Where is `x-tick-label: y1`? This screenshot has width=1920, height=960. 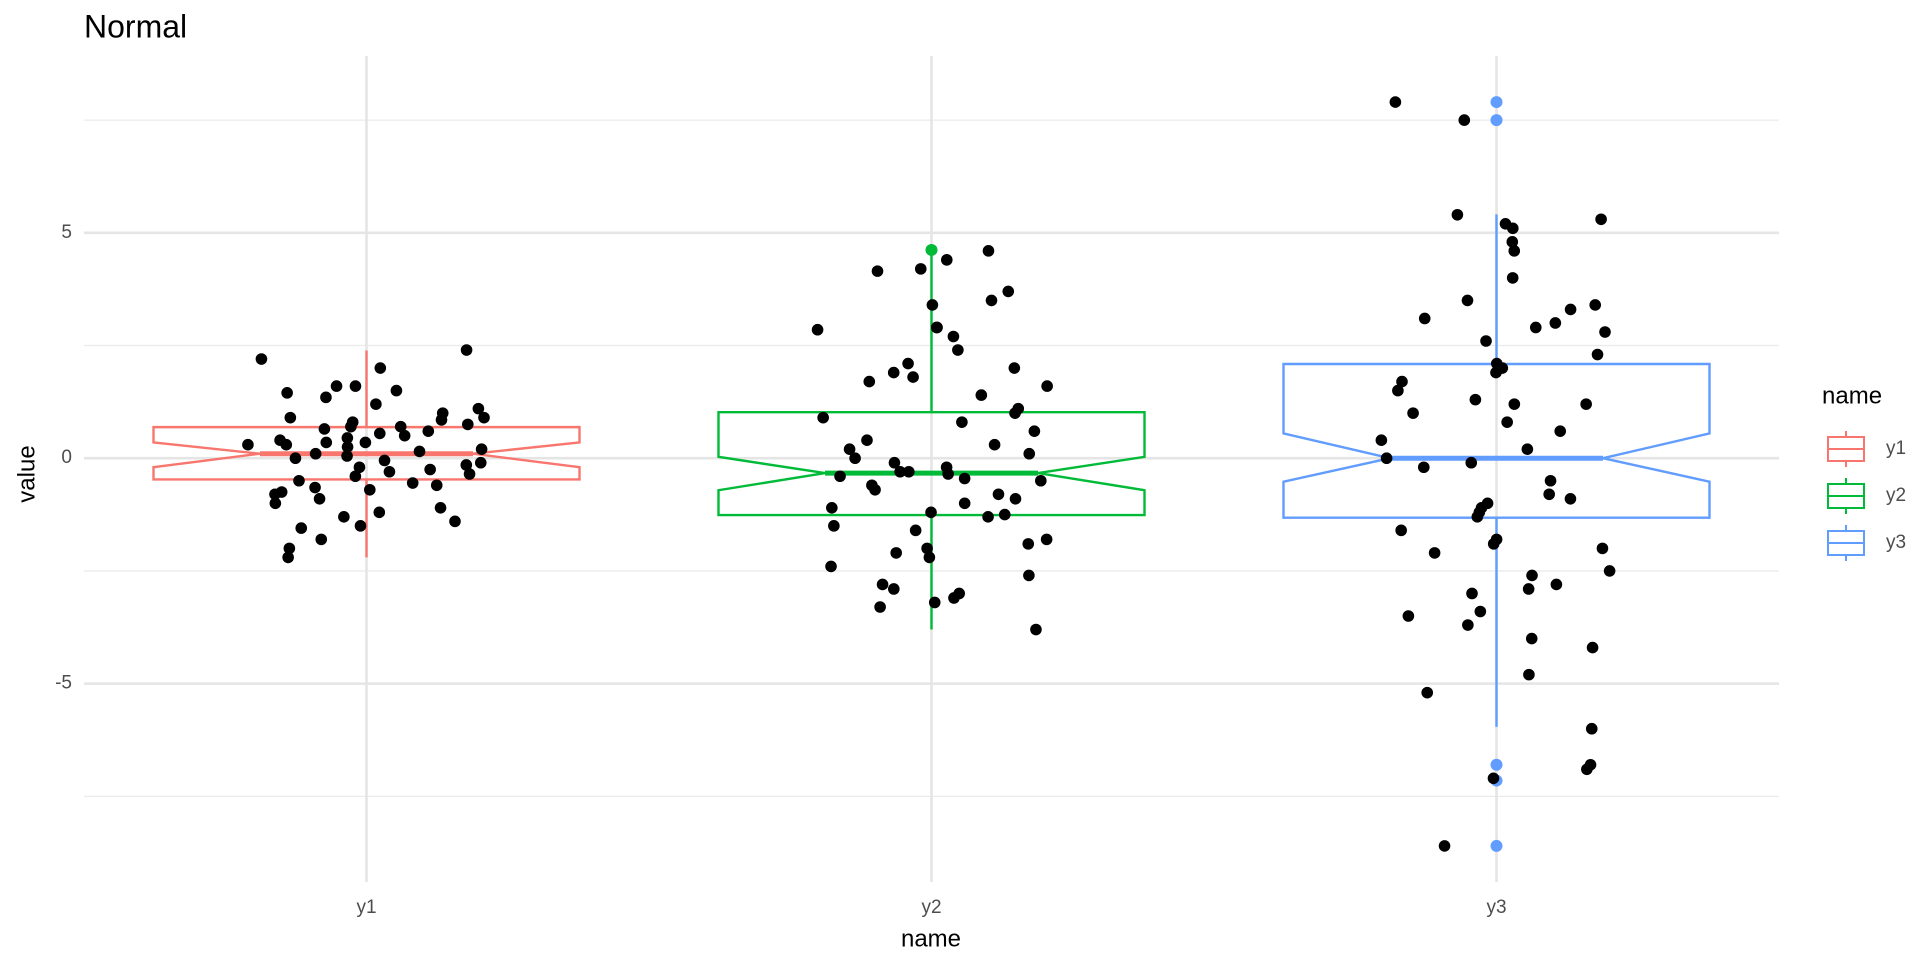
x-tick-label: y1 is located at coordinates (366, 907).